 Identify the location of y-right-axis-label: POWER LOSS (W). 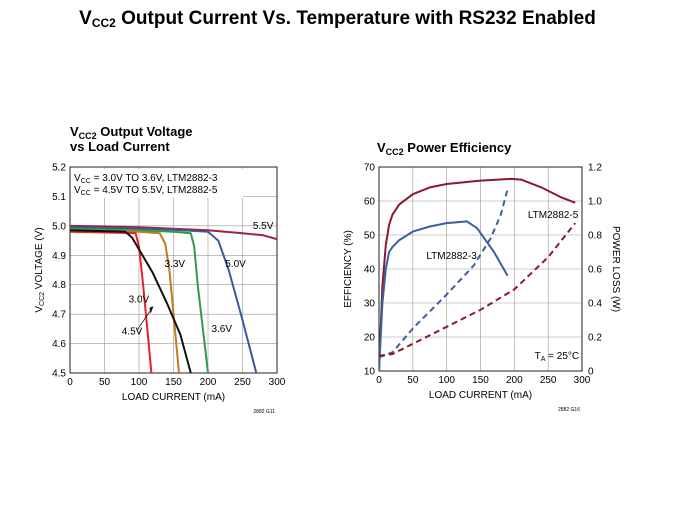
(615, 269).